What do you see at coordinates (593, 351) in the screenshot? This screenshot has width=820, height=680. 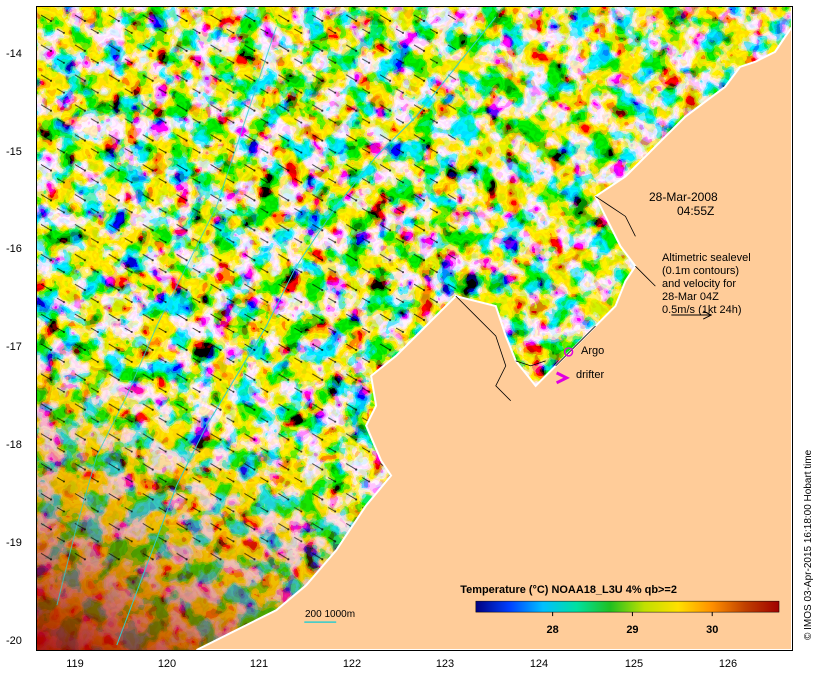 I see `argo-label: Argo` at bounding box center [593, 351].